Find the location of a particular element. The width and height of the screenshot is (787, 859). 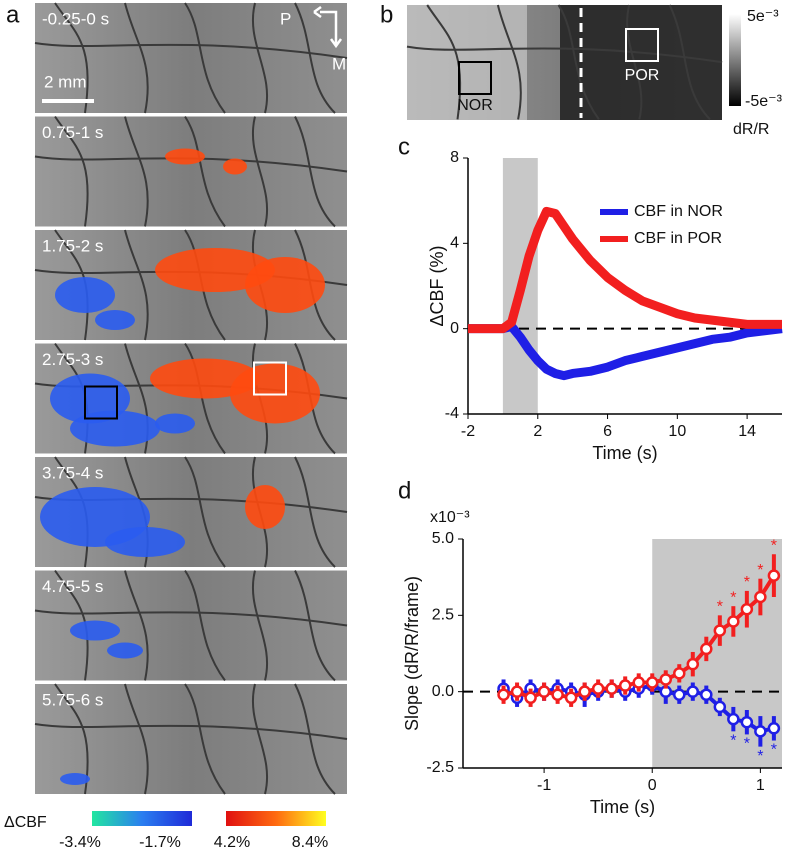

x-tick-label: 0 is located at coordinates (652, 785).